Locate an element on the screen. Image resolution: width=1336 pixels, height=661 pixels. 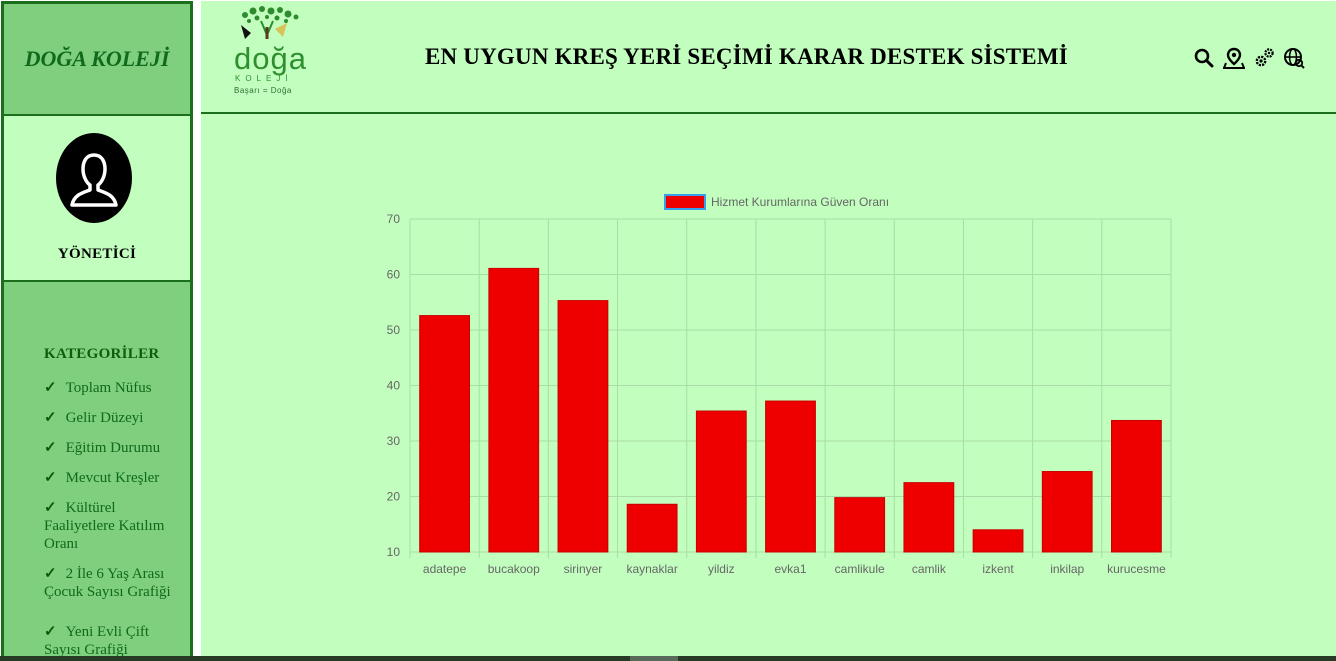
category-item-toplam-nufus: ✓ Toplam Nüfus is located at coordinates (114, 388).